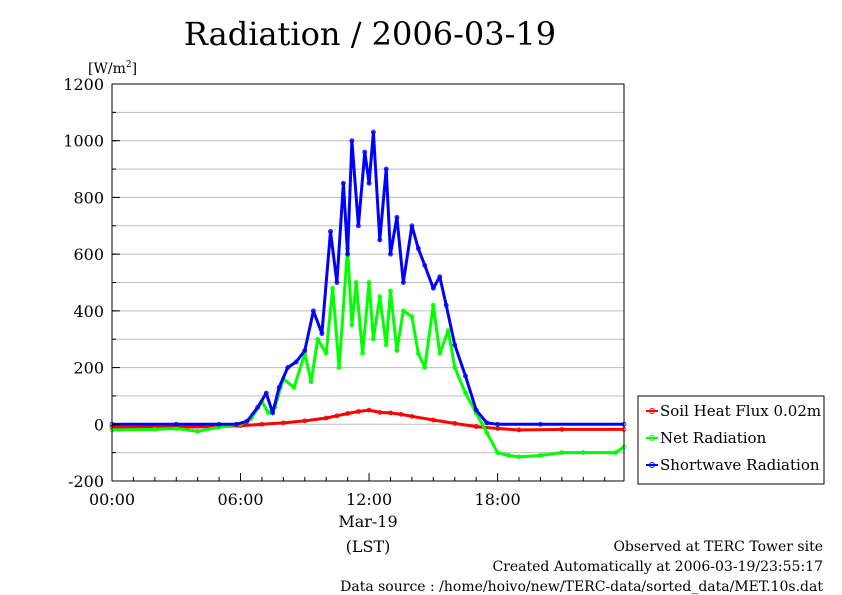 This screenshot has width=842, height=595. What do you see at coordinates (99, 424) in the screenshot?
I see `y-tick-label: 0` at bounding box center [99, 424].